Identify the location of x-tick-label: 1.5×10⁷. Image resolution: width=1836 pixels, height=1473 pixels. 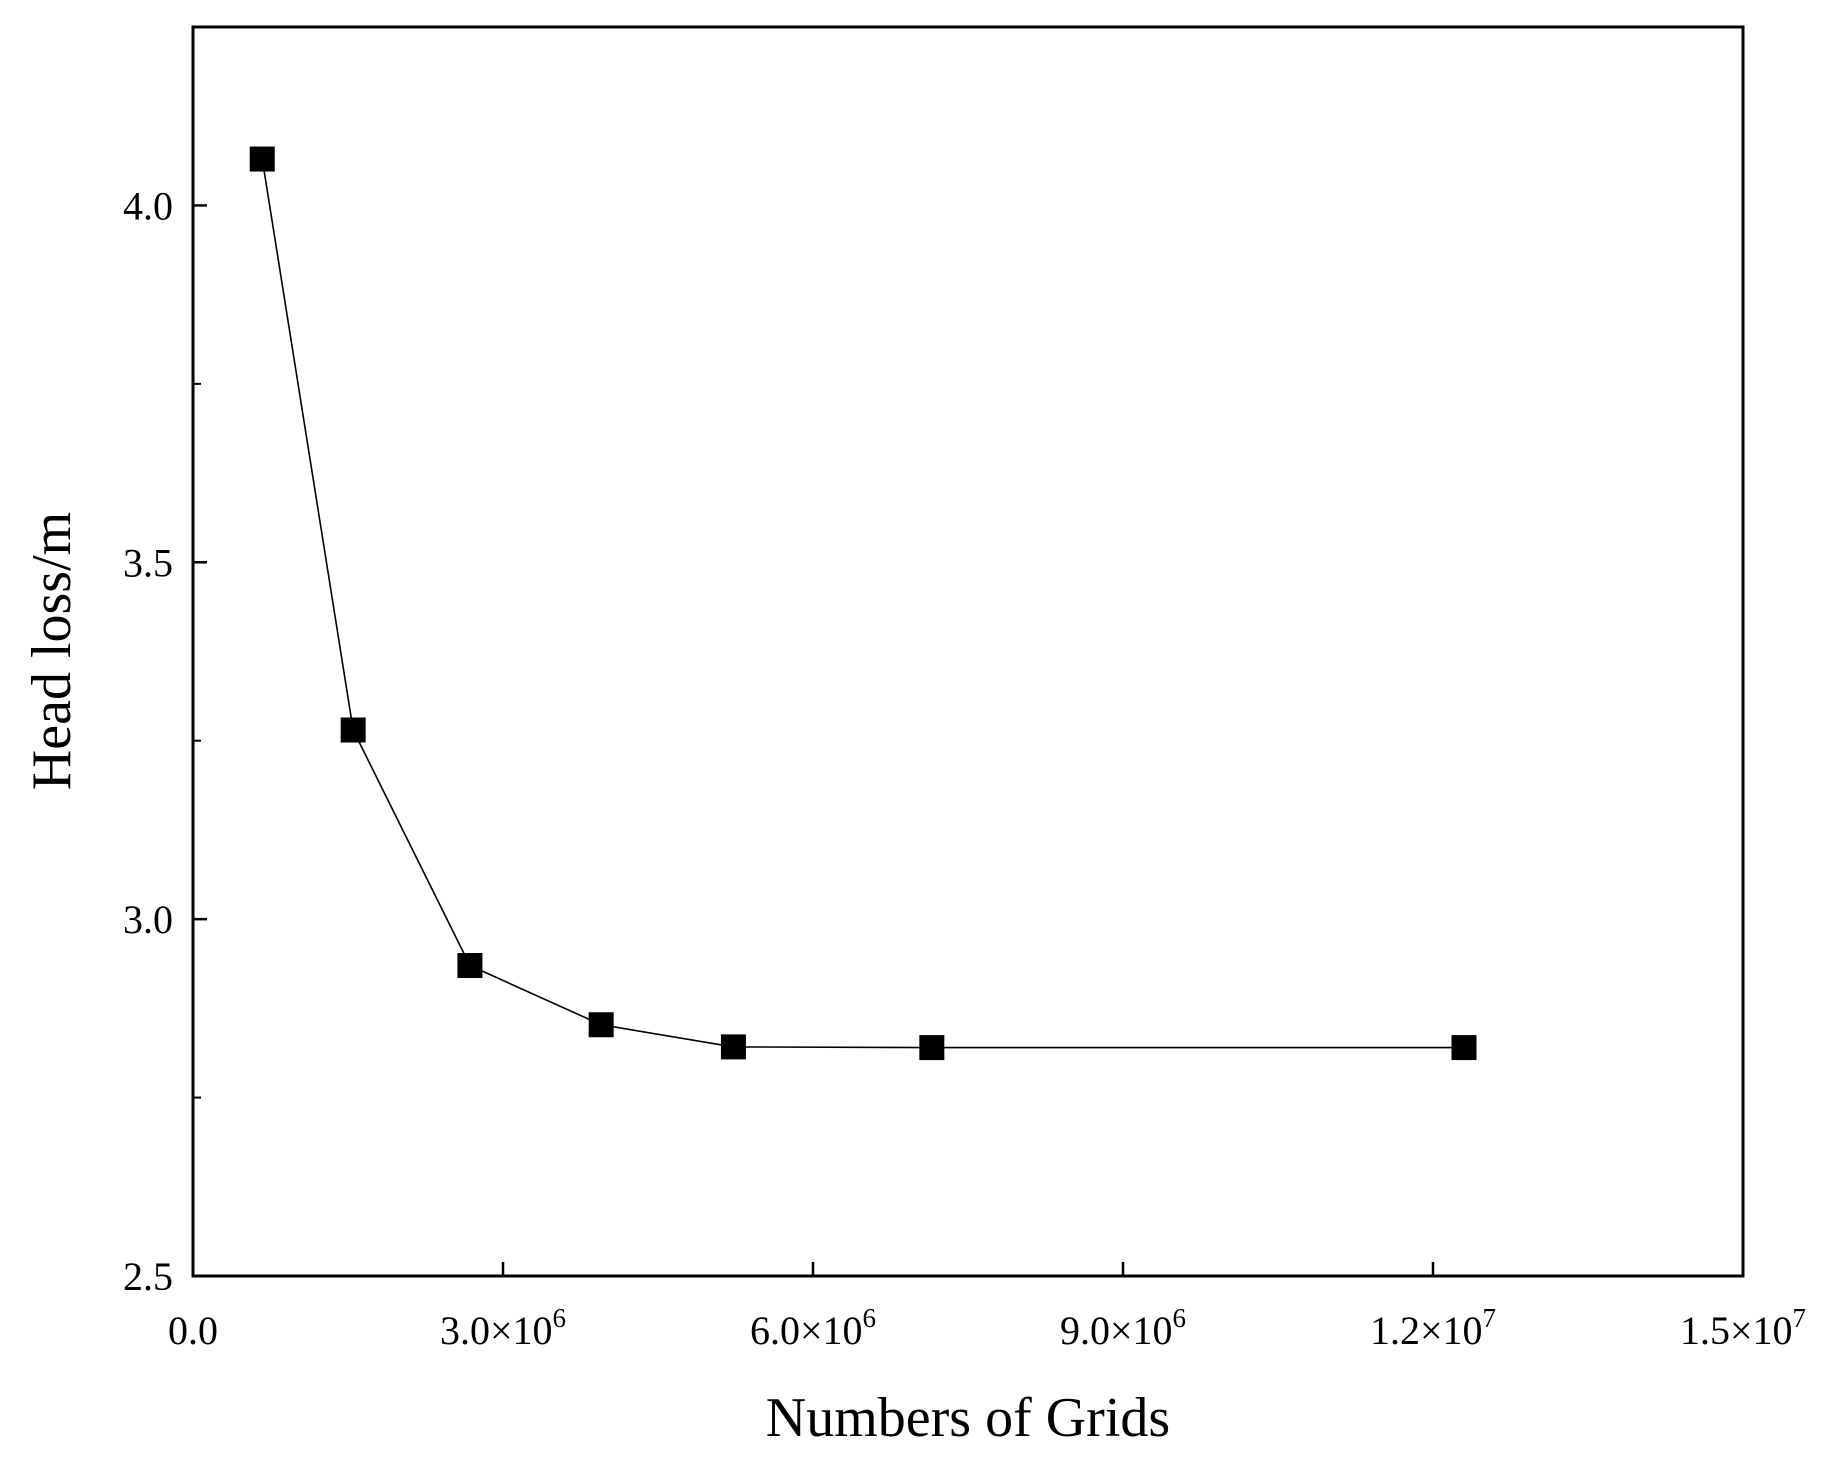
(1743, 1328).